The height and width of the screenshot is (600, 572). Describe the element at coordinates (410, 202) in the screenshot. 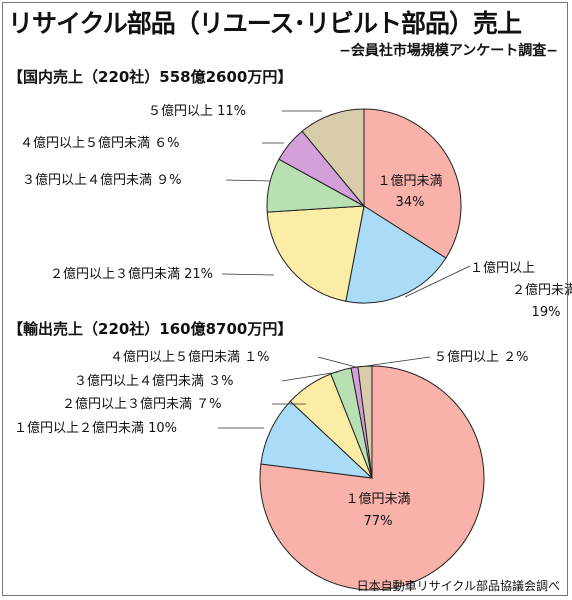

I see `slice-value-label: 34%` at that location.